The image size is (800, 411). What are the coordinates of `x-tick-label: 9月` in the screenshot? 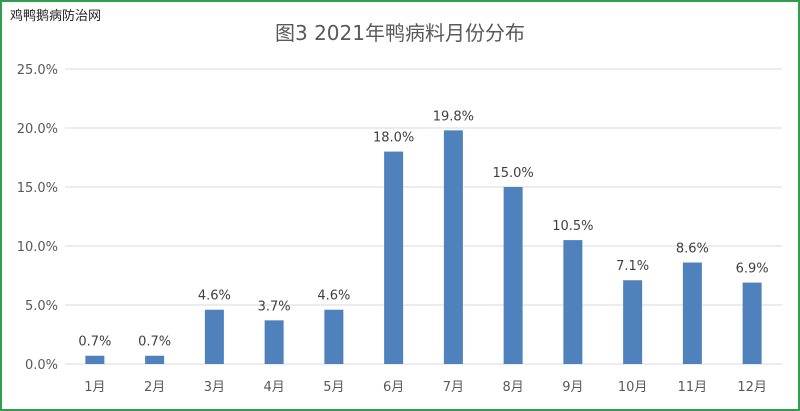 It's located at (572, 387).